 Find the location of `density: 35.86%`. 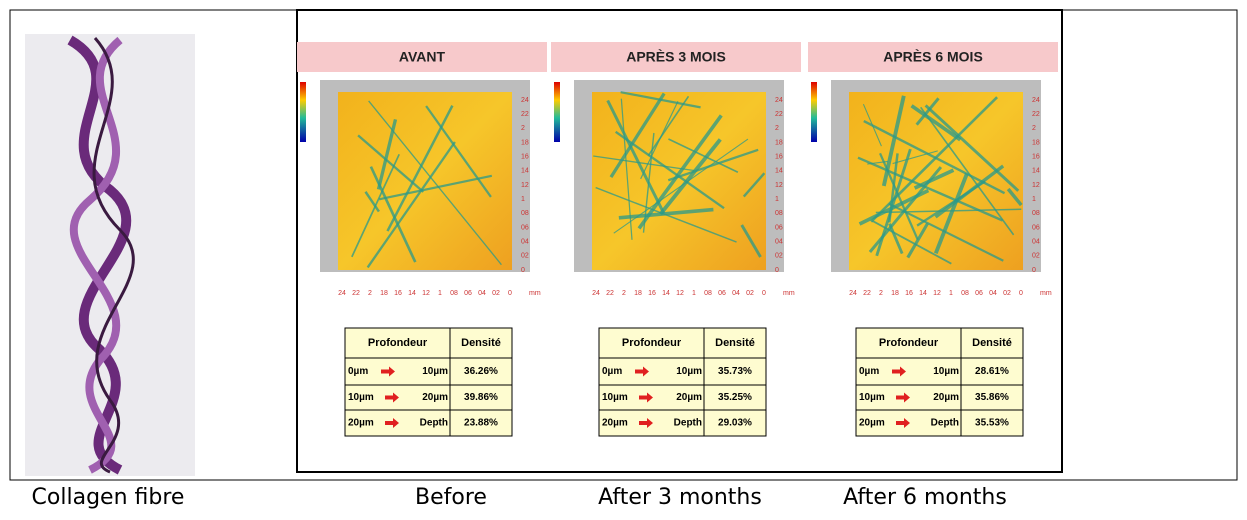

density: 35.86% is located at coordinates (992, 397).